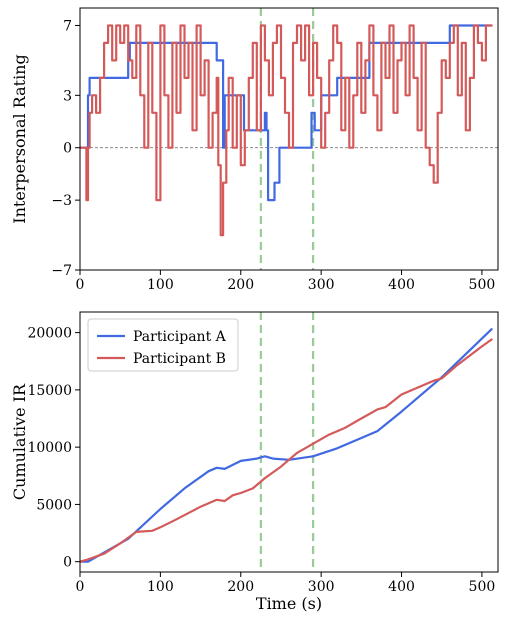 This screenshot has height=617, width=505. I want to click on y-axis-label: Cumulative IR, so click(19, 441).